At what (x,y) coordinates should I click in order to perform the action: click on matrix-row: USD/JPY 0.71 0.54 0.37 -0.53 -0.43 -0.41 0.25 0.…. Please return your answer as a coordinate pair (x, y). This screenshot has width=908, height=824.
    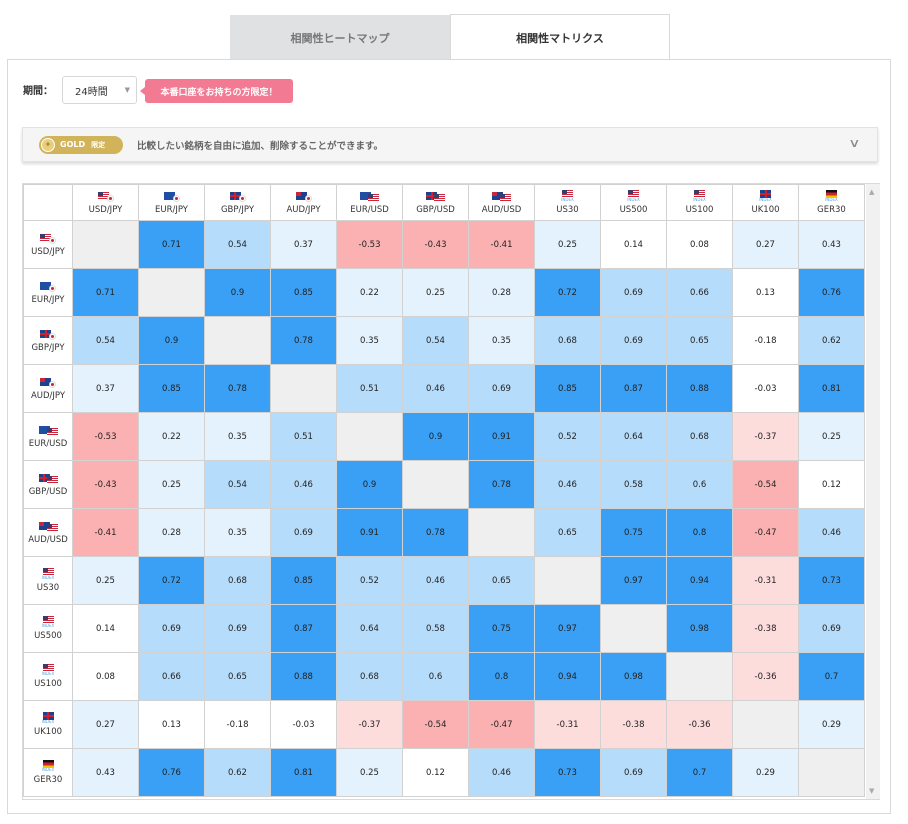
    Looking at the image, I should click on (444, 244).